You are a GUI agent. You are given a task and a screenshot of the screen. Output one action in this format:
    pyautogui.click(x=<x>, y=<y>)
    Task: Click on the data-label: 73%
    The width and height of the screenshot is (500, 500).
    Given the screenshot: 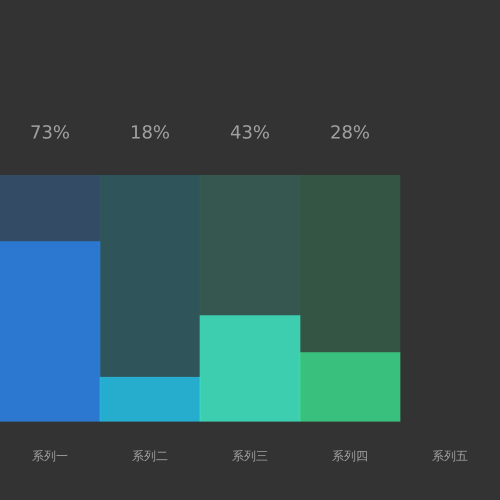 What is the action you would take?
    pyautogui.click(x=50, y=133)
    